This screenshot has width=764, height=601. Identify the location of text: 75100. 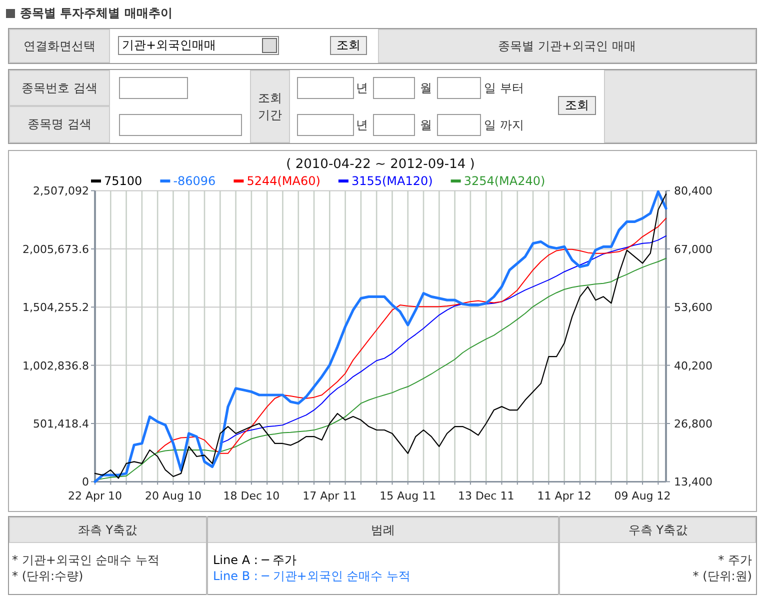
(123, 181).